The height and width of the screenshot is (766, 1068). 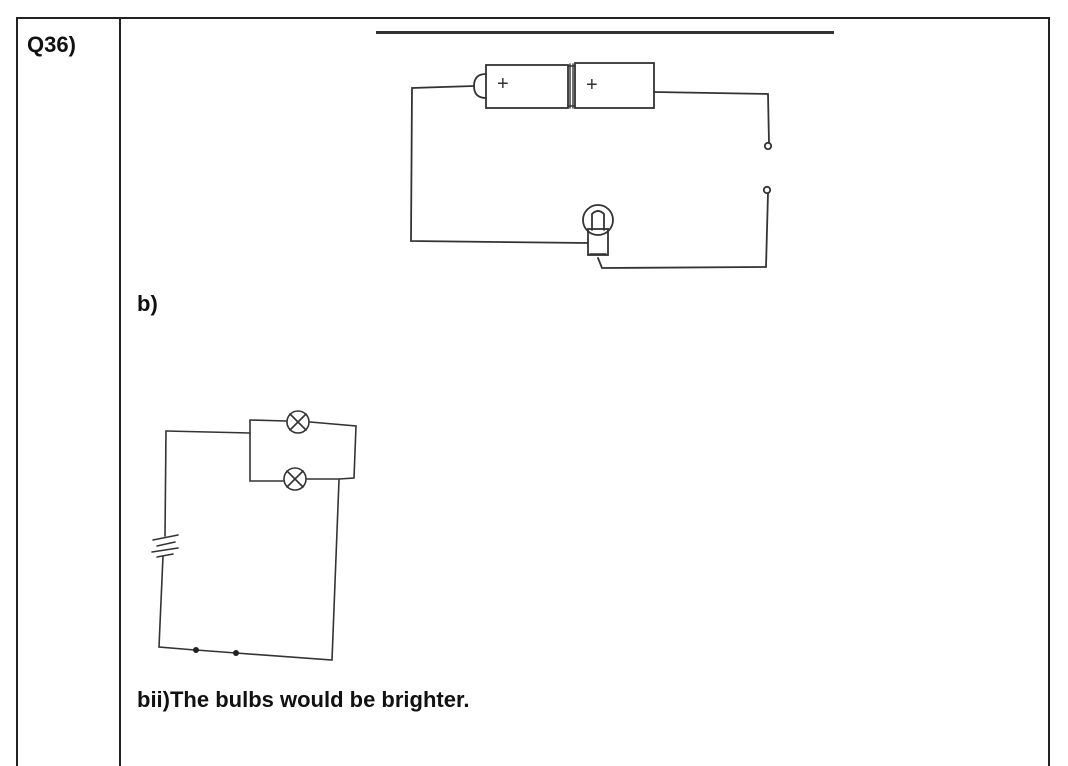 I want to click on switch-contact-bottom, so click(x=767, y=190).